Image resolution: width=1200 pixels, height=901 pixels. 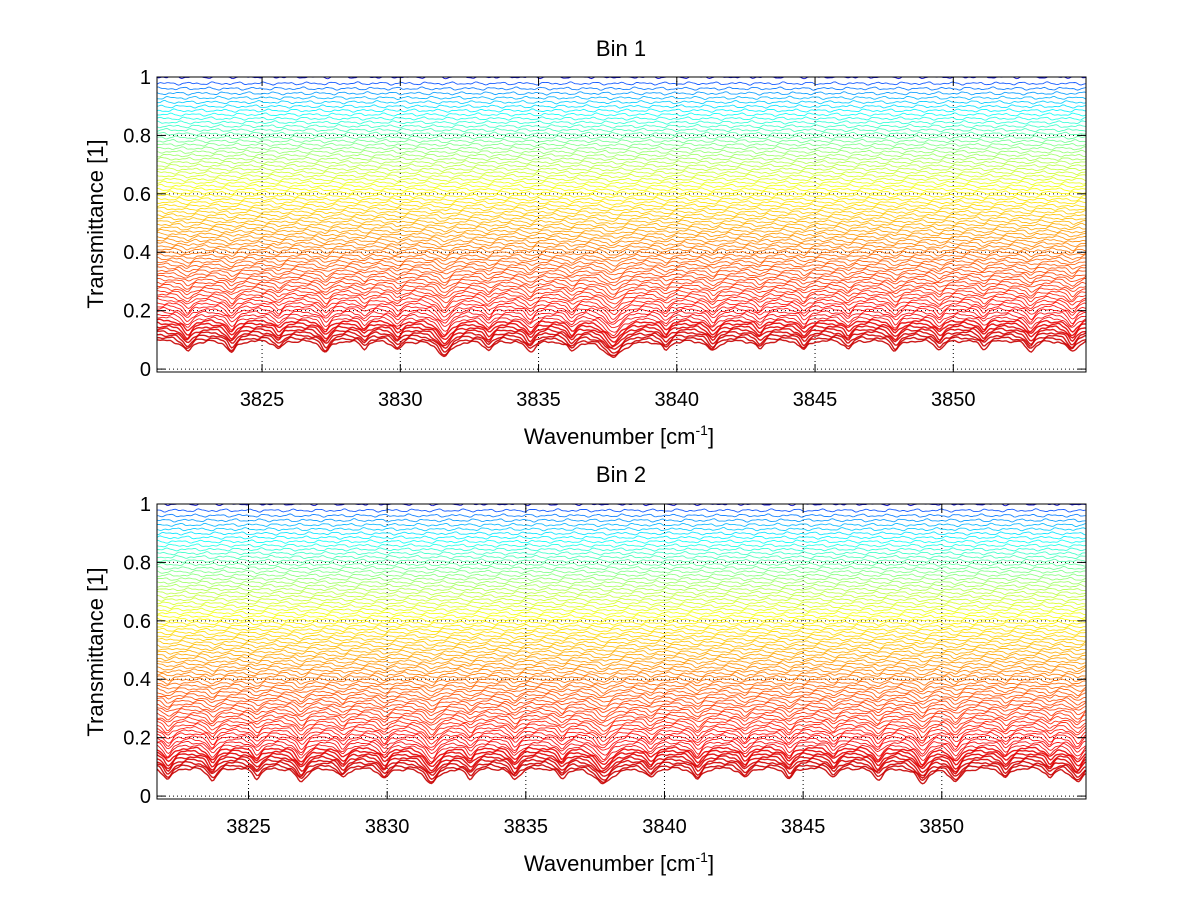 What do you see at coordinates (137, 680) in the screenshot?
I see `y-tick-label: 0.4` at bounding box center [137, 680].